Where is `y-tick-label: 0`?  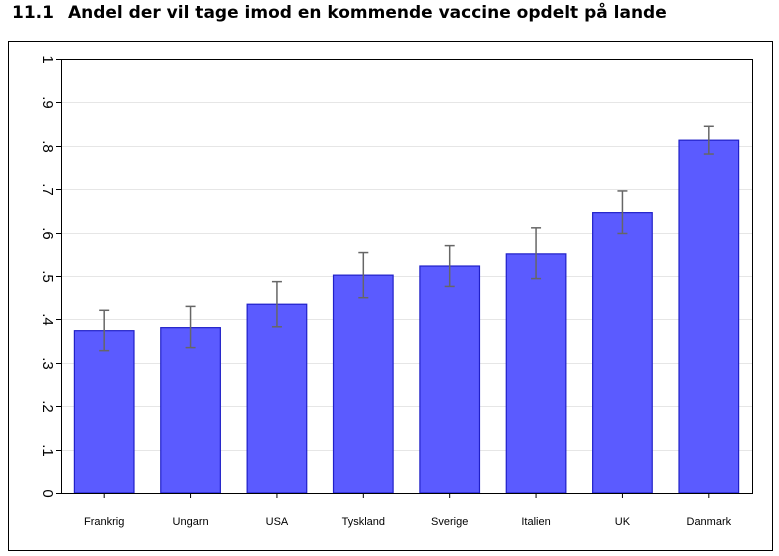
y-tick-label: 0 is located at coordinates (47, 493).